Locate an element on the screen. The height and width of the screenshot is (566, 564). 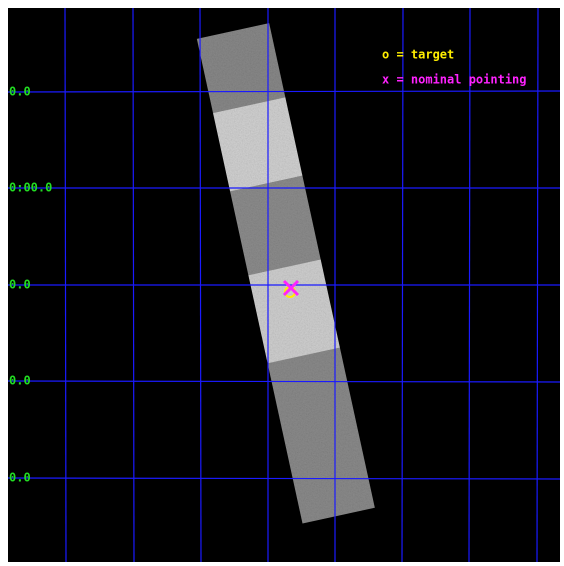
axis-label: 0:00.0 is located at coordinates (30, 188).